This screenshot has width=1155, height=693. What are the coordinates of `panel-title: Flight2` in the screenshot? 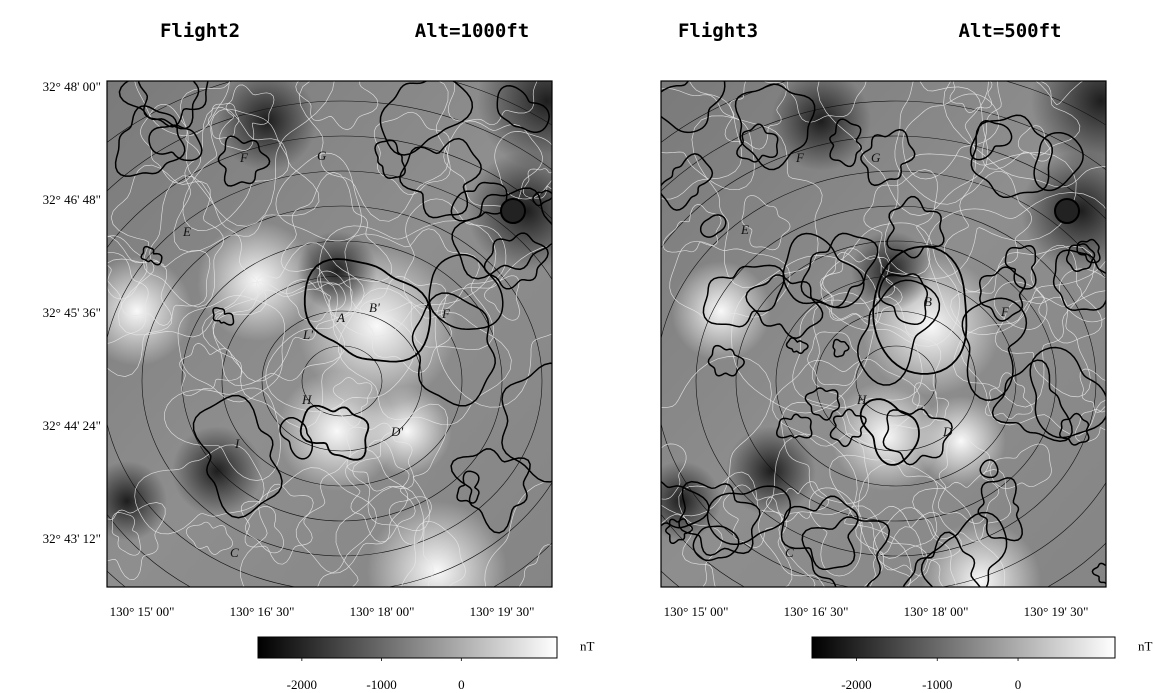 It's located at (200, 31).